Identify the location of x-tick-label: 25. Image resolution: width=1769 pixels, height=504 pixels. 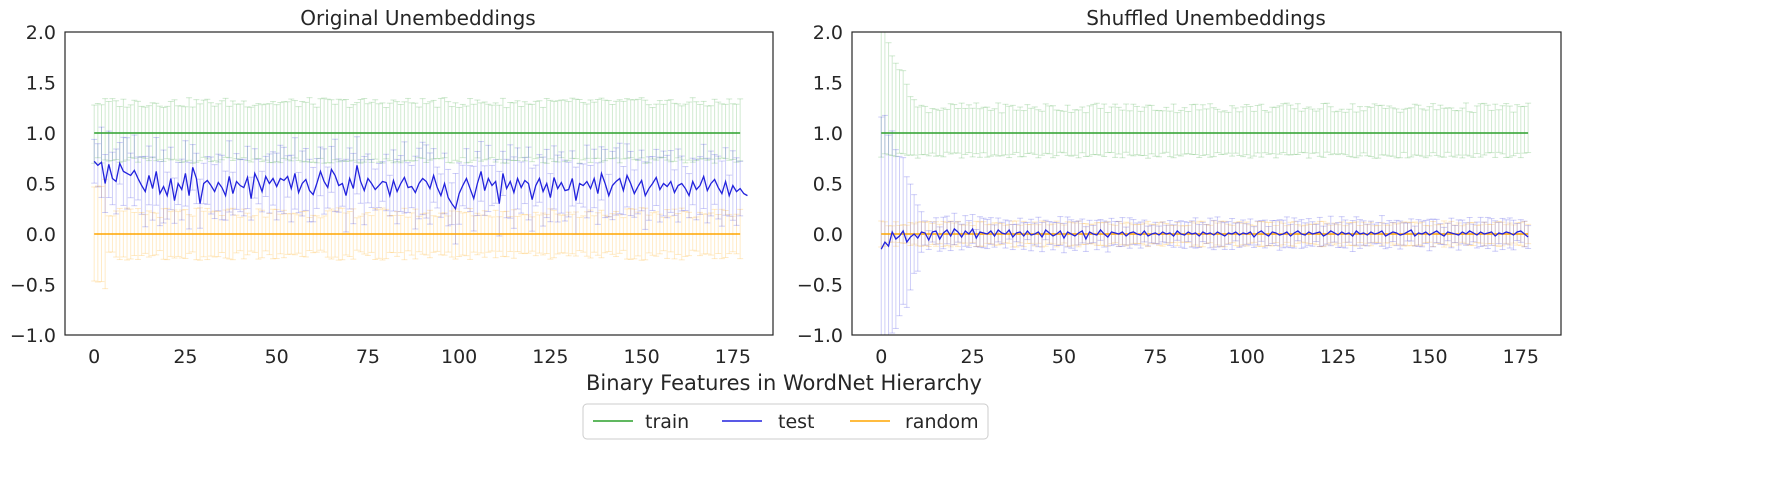
(973, 357).